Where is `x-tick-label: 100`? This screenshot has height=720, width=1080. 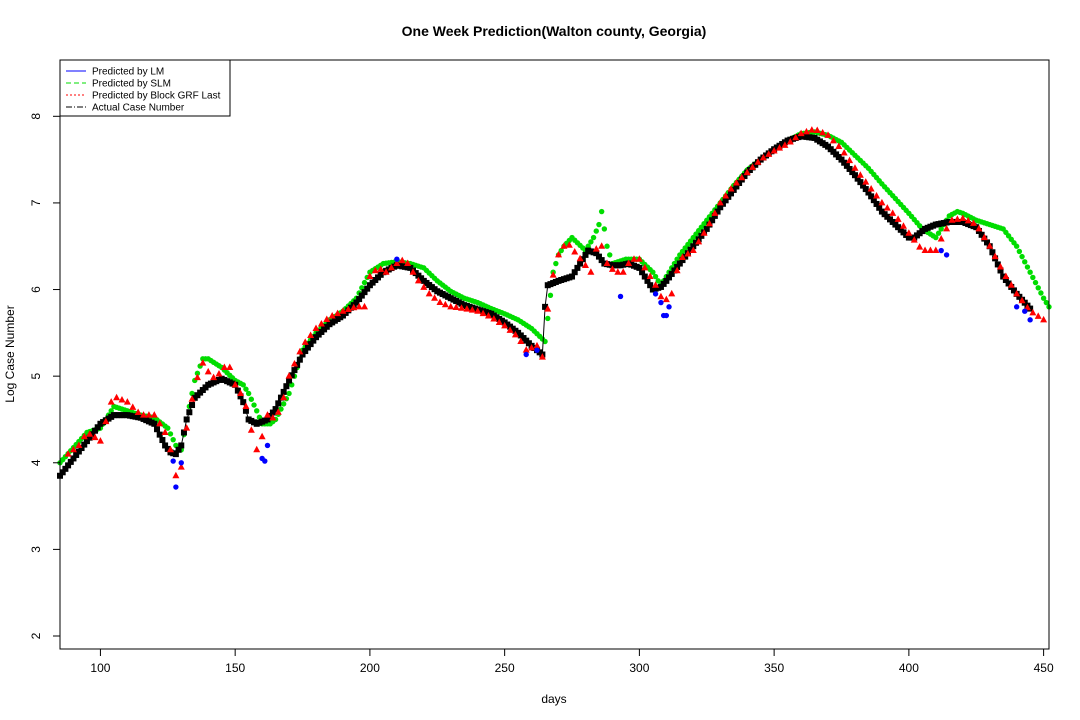
x-tick-label: 100 is located at coordinates (100, 668).